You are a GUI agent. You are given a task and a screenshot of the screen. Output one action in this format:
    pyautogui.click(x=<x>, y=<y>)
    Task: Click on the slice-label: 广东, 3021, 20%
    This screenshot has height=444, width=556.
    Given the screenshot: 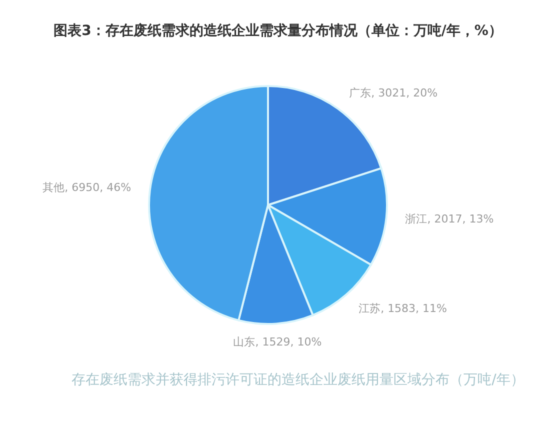 What is the action you would take?
    pyautogui.click(x=393, y=93)
    